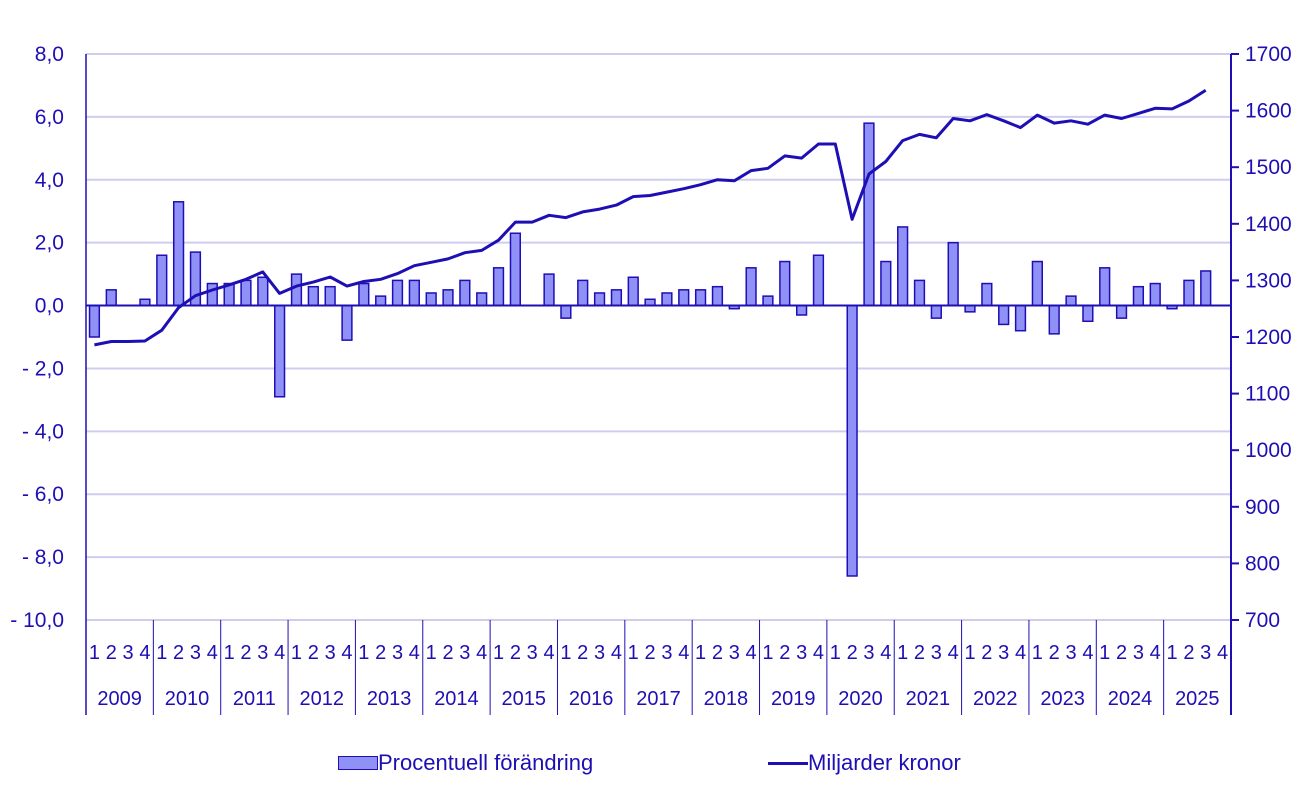  I want to click on right-tick-label: 1300, so click(1268, 280).